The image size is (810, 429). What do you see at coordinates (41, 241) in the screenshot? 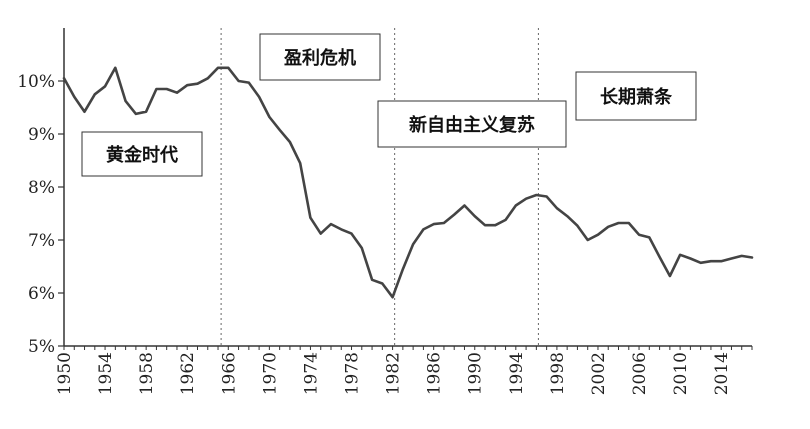
I see `y-tick-label: 7%` at bounding box center [41, 241].